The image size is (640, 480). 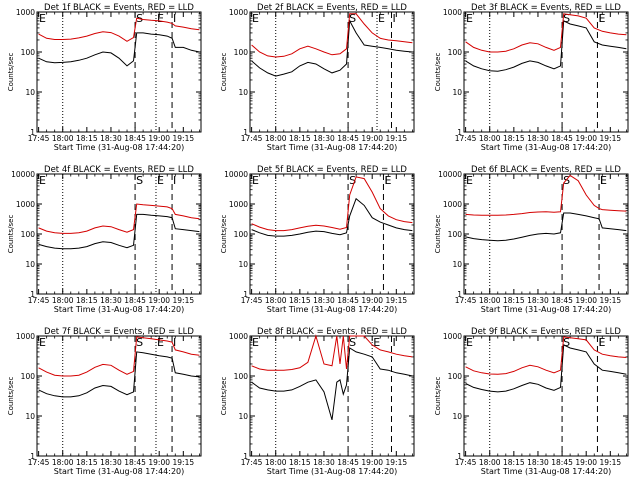 I want to click on panel-title: Det 5f BLACK = Events, RED = LLD, so click(x=332, y=170).